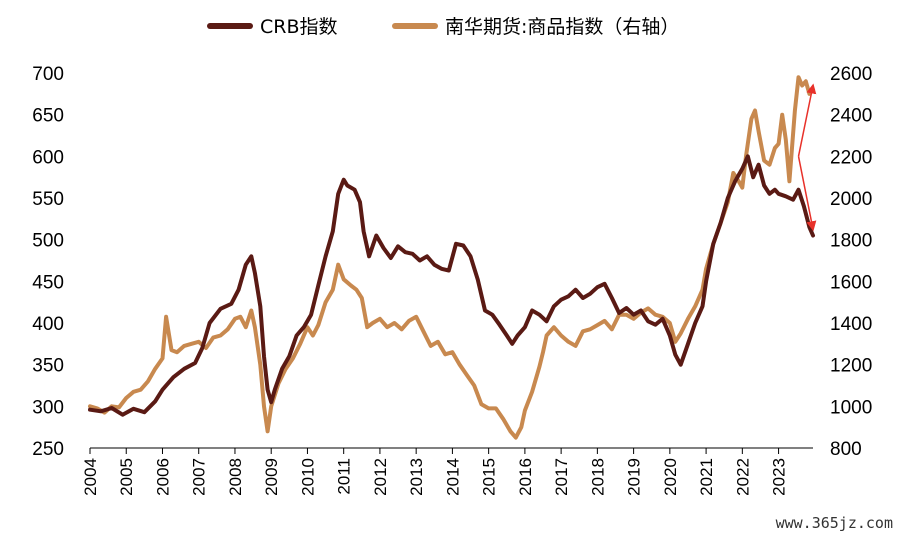 This screenshot has height=540, width=904. I want to click on x-tick-label: 2017, so click(561, 477).